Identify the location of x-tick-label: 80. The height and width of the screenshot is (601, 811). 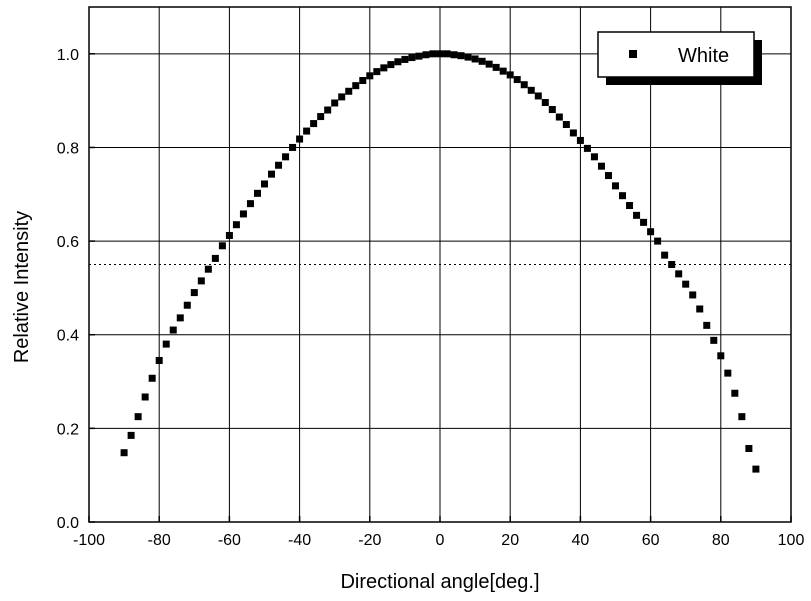
(721, 540).